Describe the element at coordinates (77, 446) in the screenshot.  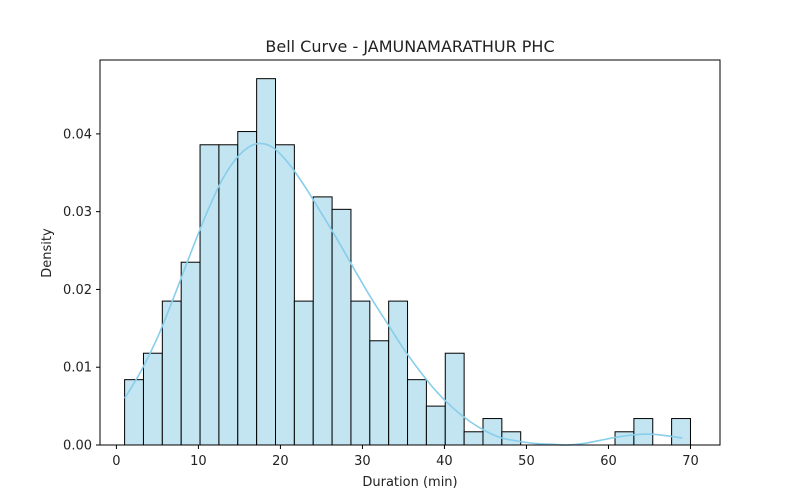
I see `y-tick-label: 0.00` at that location.